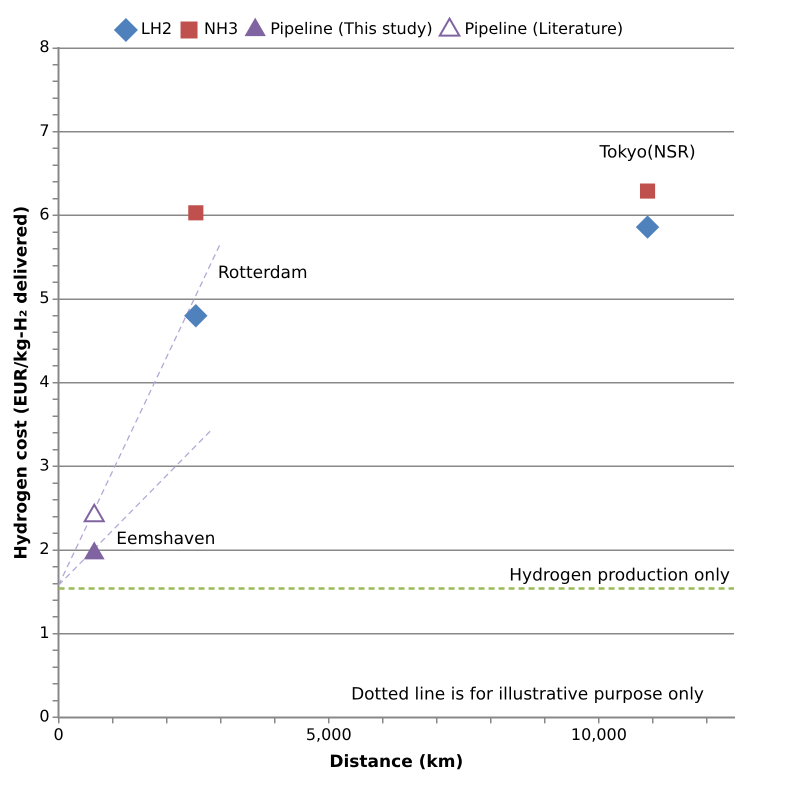 The height and width of the screenshot is (785, 792). Describe the element at coordinates (619, 575) in the screenshot. I see `ref-line-label: Hydrogen production only` at that location.